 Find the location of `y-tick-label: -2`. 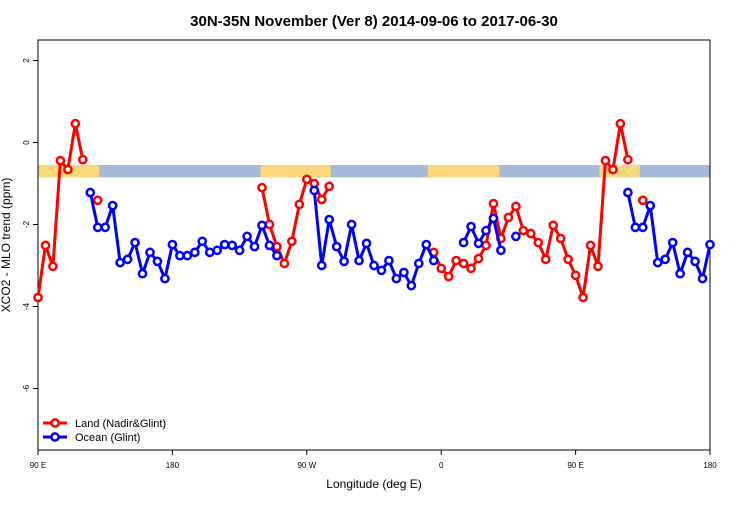

y-tick-label: -2 is located at coordinates (26, 224).